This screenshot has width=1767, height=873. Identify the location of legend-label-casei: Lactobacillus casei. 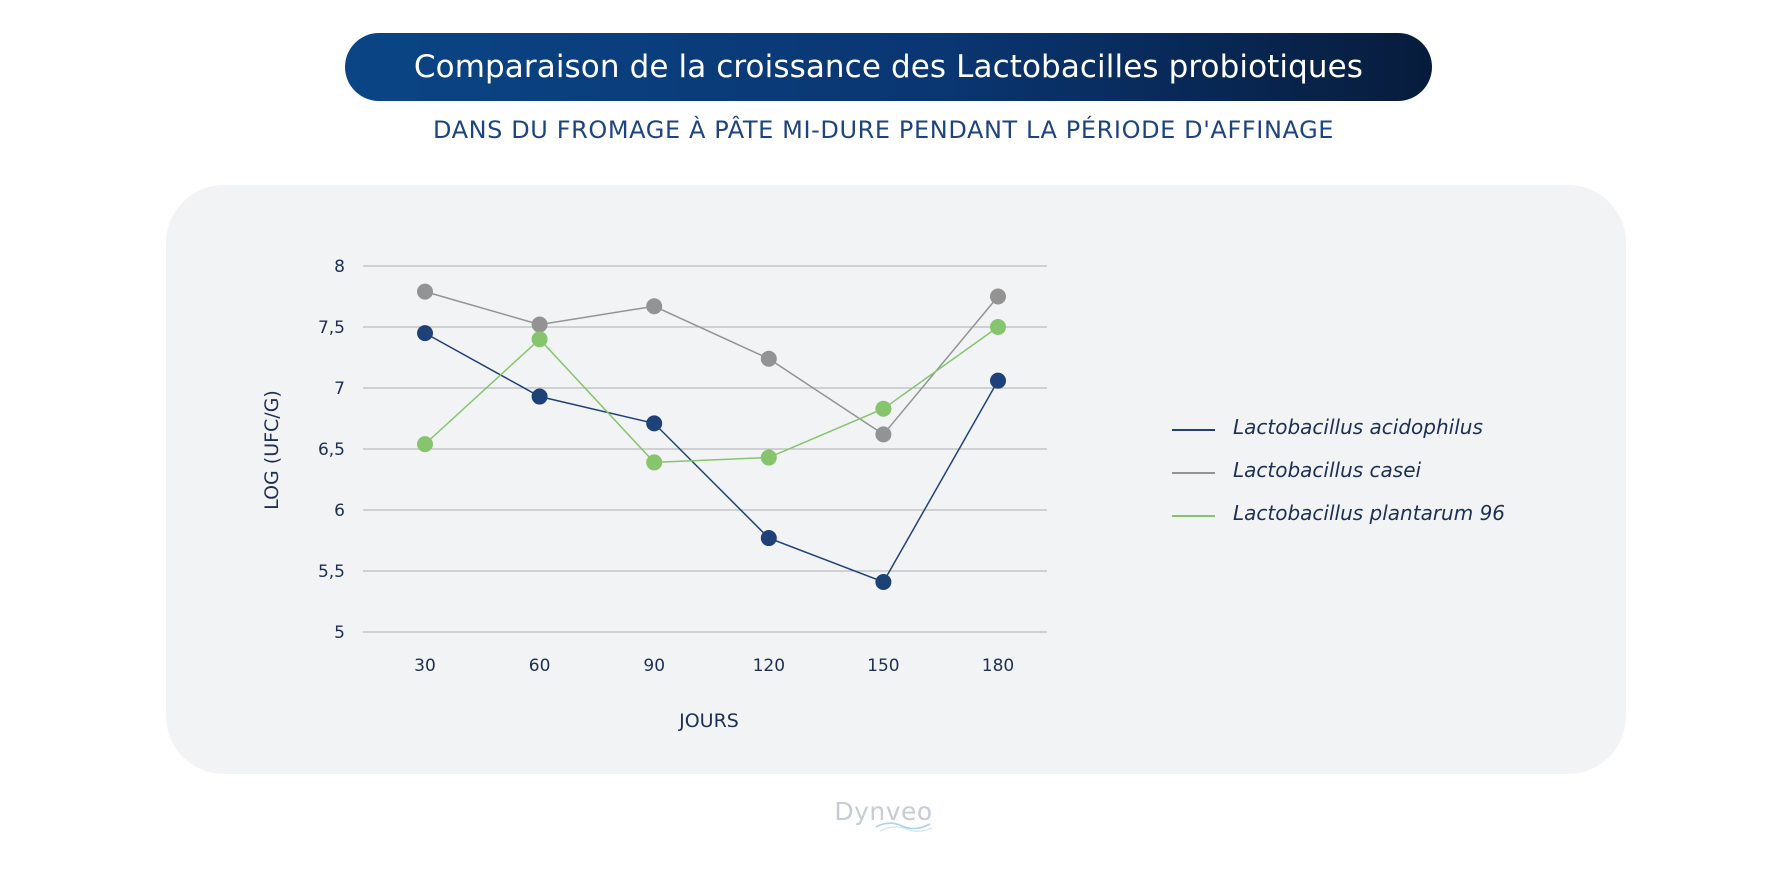
(1327, 470).